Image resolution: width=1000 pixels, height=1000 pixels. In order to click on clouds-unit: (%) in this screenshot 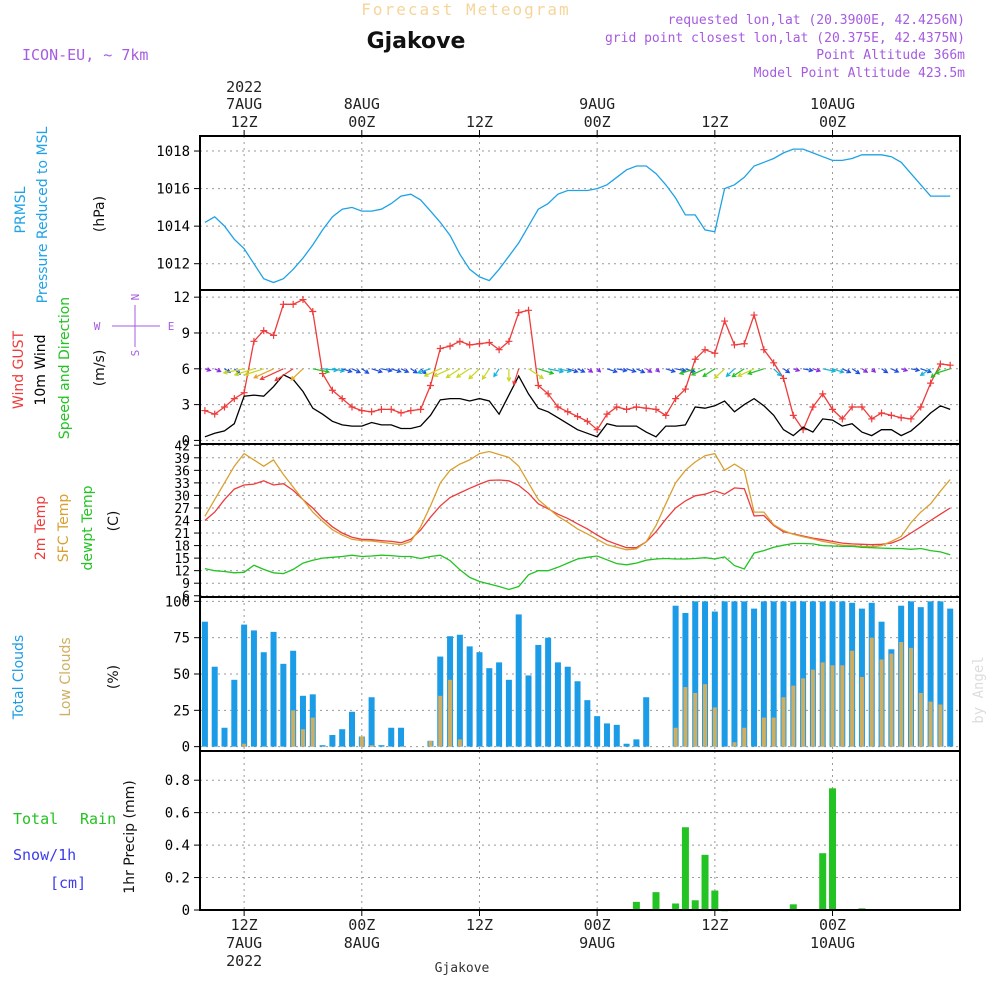, I will do `click(114, 677)`.